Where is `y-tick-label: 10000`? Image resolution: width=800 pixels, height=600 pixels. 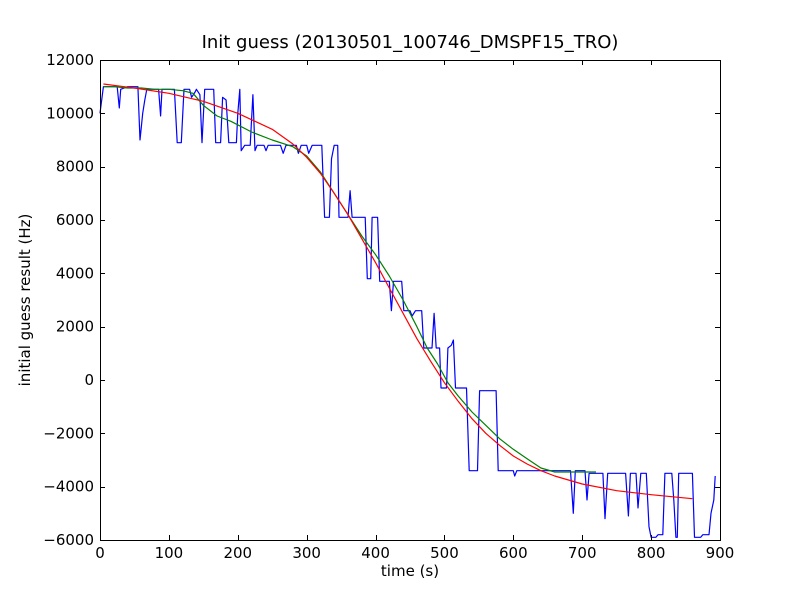 y-tick-label: 10000 is located at coordinates (70, 113).